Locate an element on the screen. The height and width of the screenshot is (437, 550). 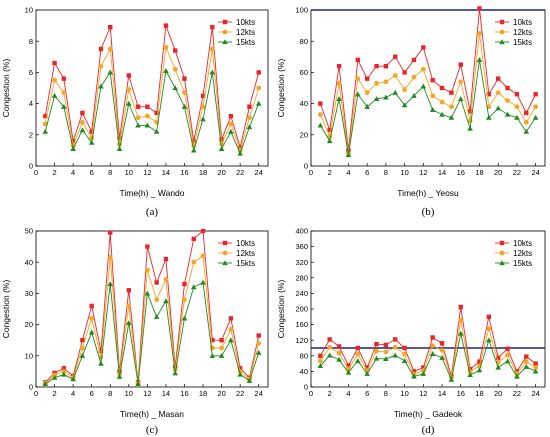
x-tick-label: 2 is located at coordinates (330, 172).